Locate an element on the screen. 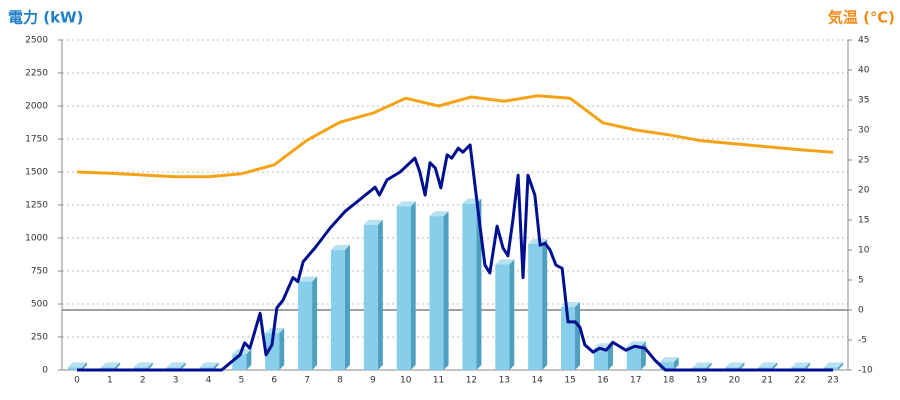 The height and width of the screenshot is (400, 900). x-tick-label: 14 is located at coordinates (537, 381).